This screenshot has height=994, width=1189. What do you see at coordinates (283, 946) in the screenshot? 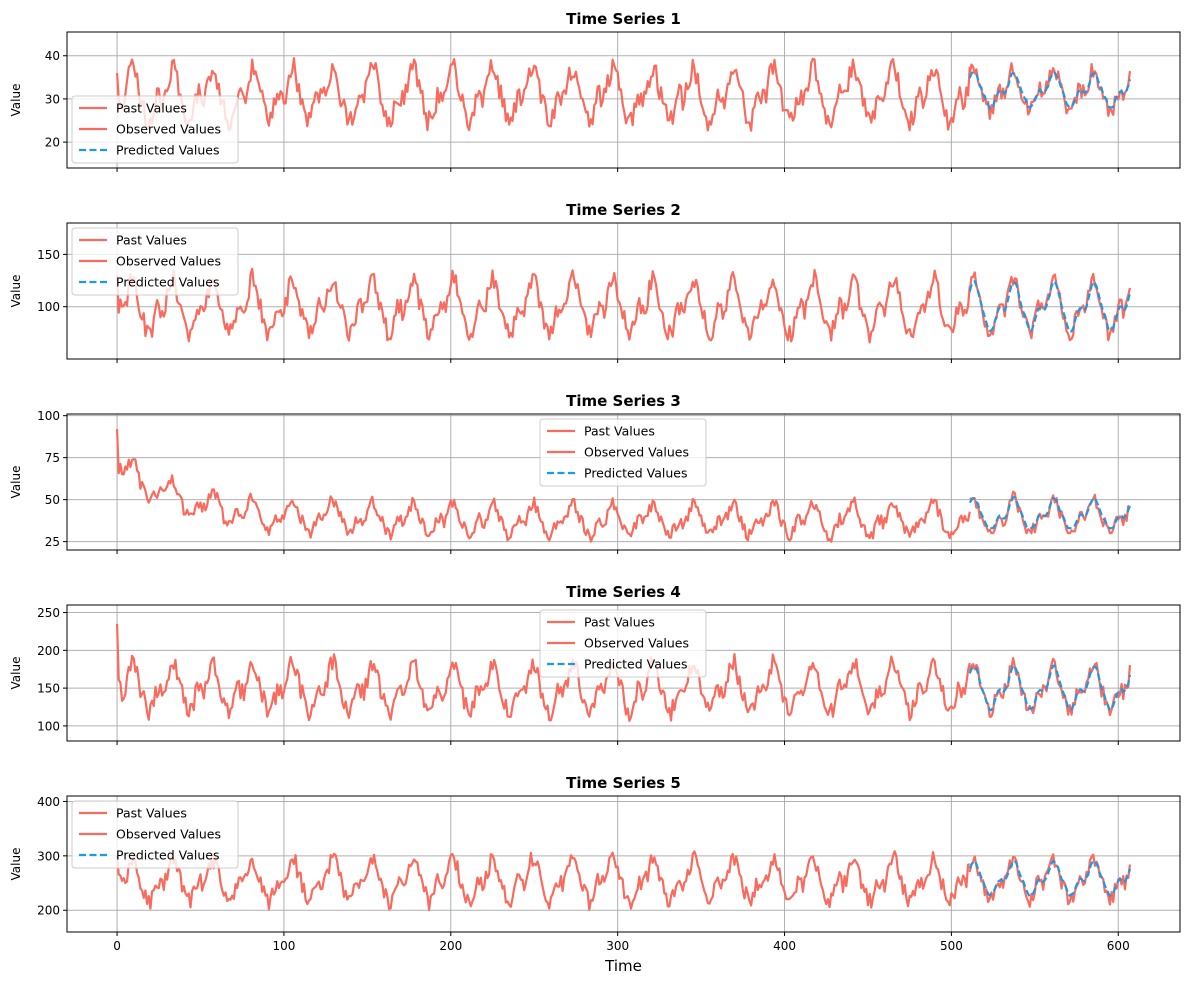
I see `x-tick-label: 100` at bounding box center [283, 946].